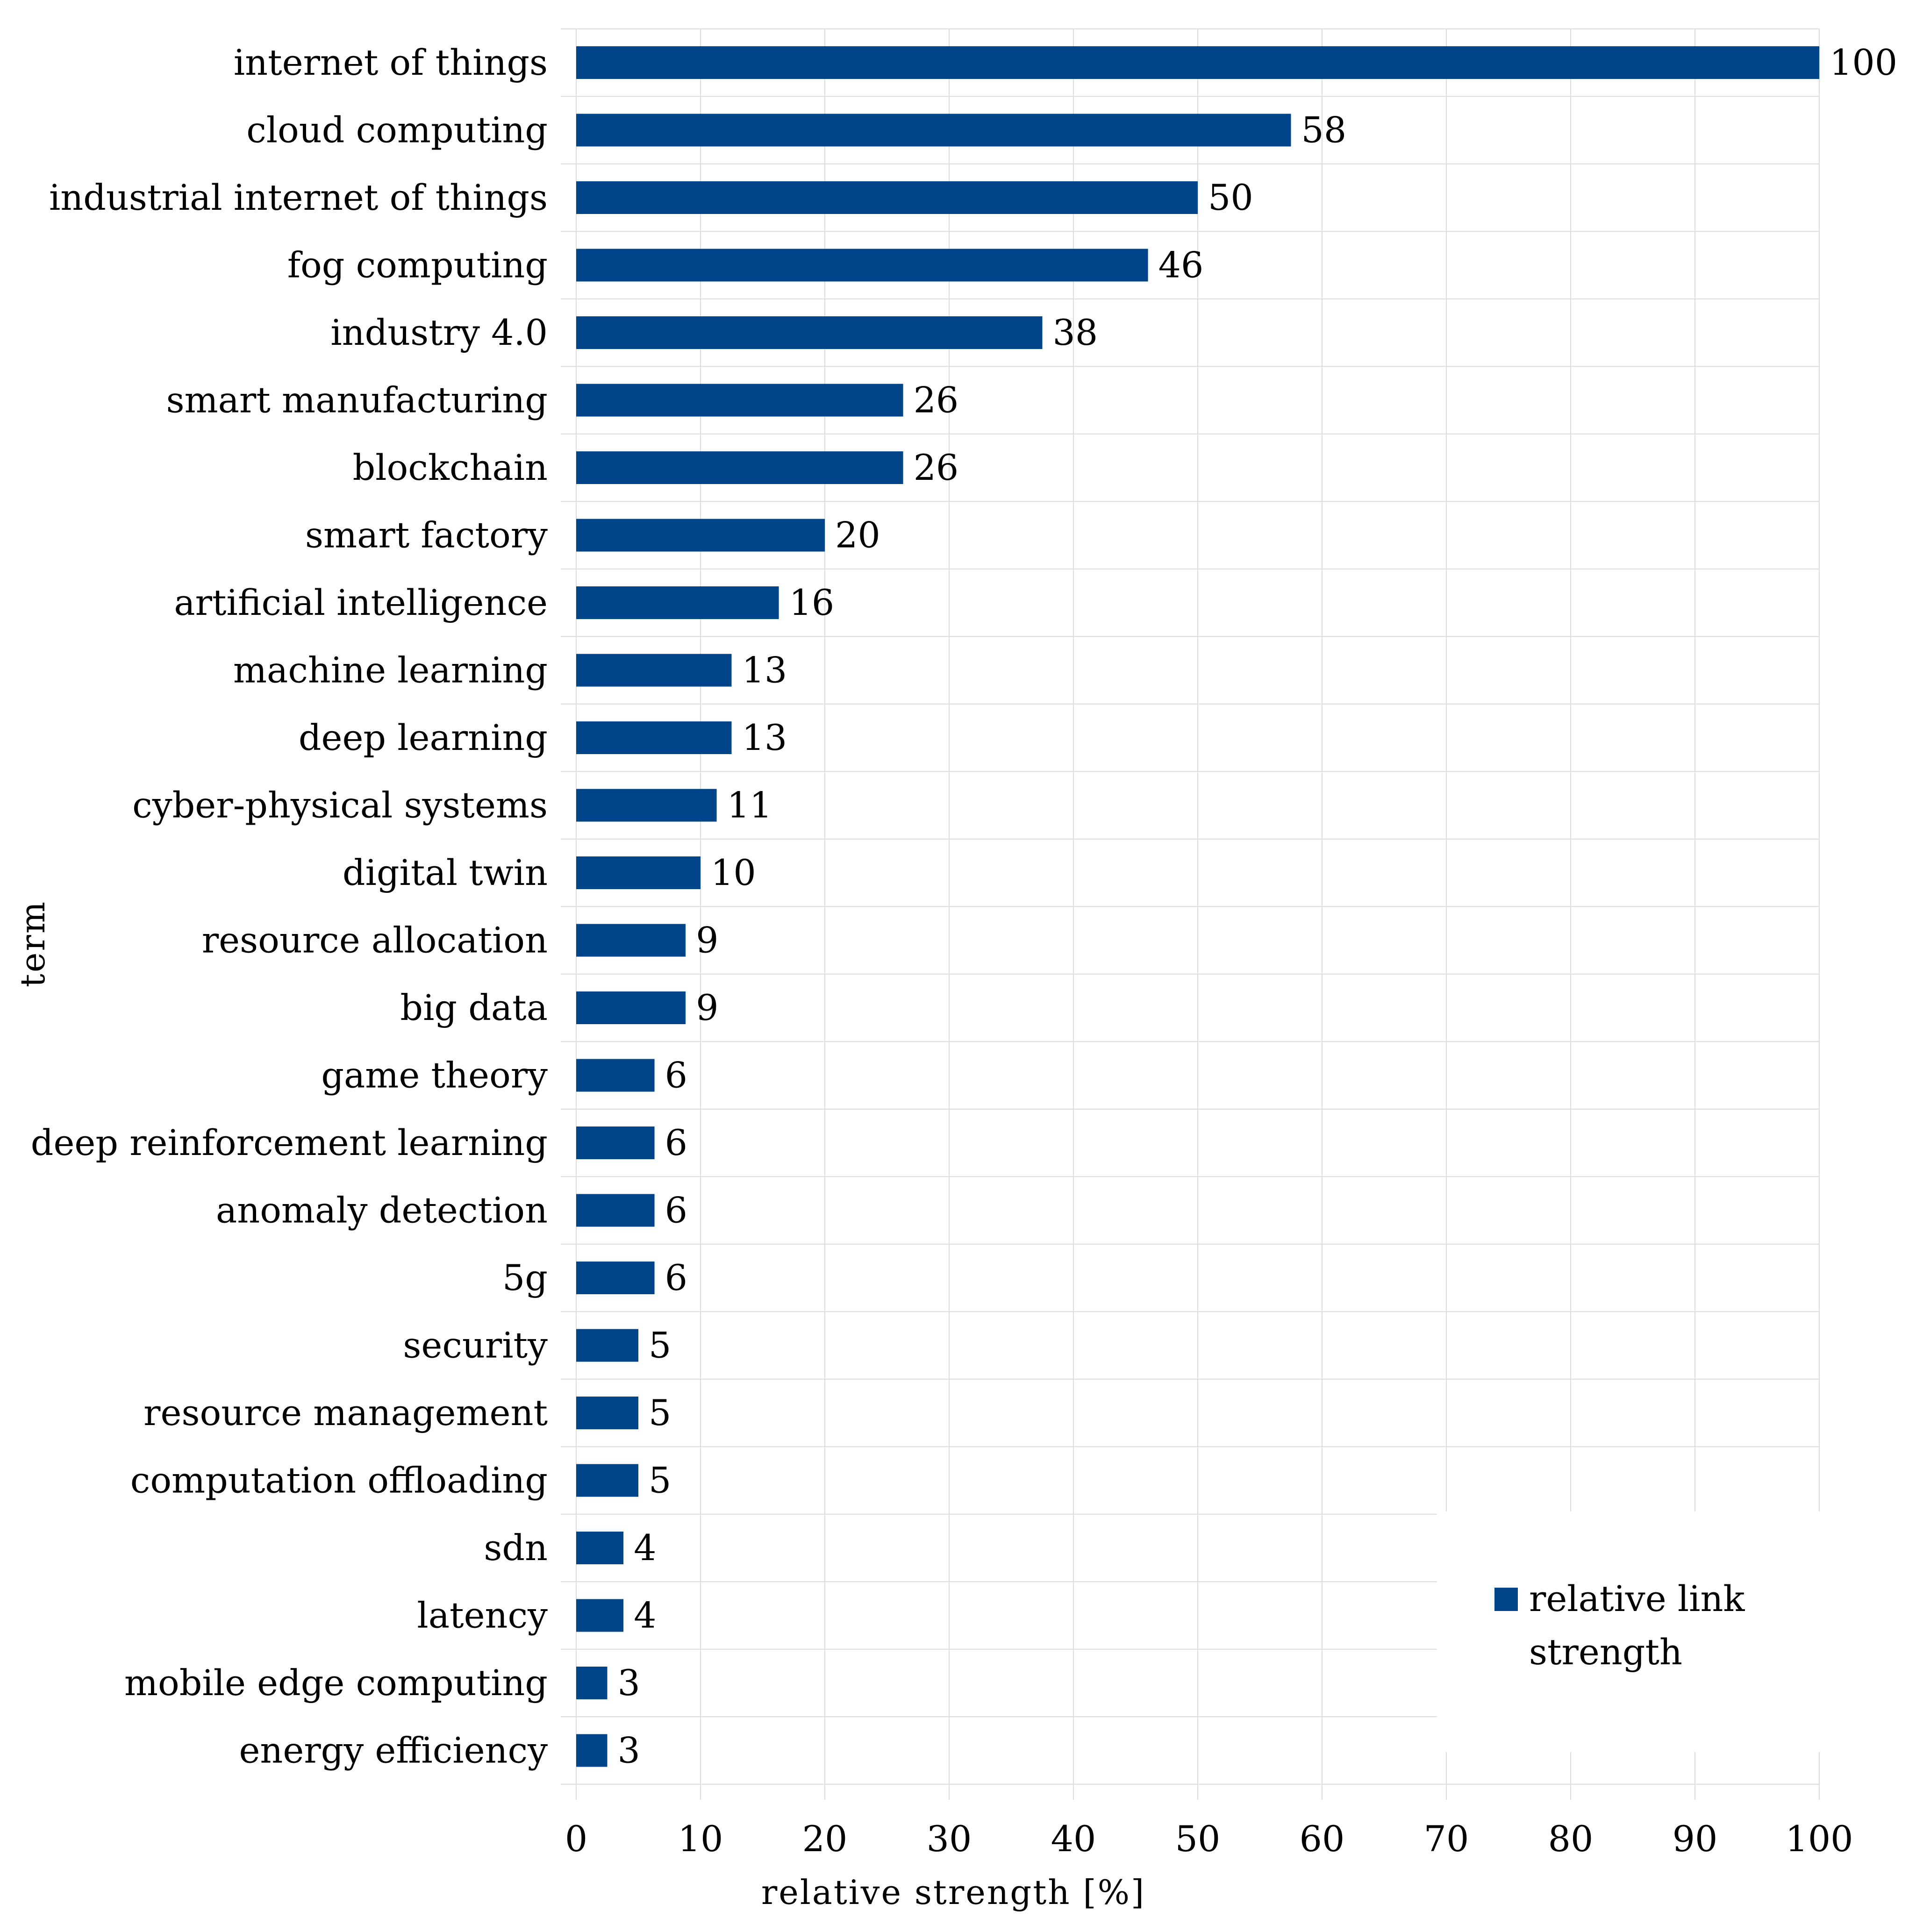  Describe the element at coordinates (397, 130) in the screenshot. I see `category-label: cloud computing` at that location.